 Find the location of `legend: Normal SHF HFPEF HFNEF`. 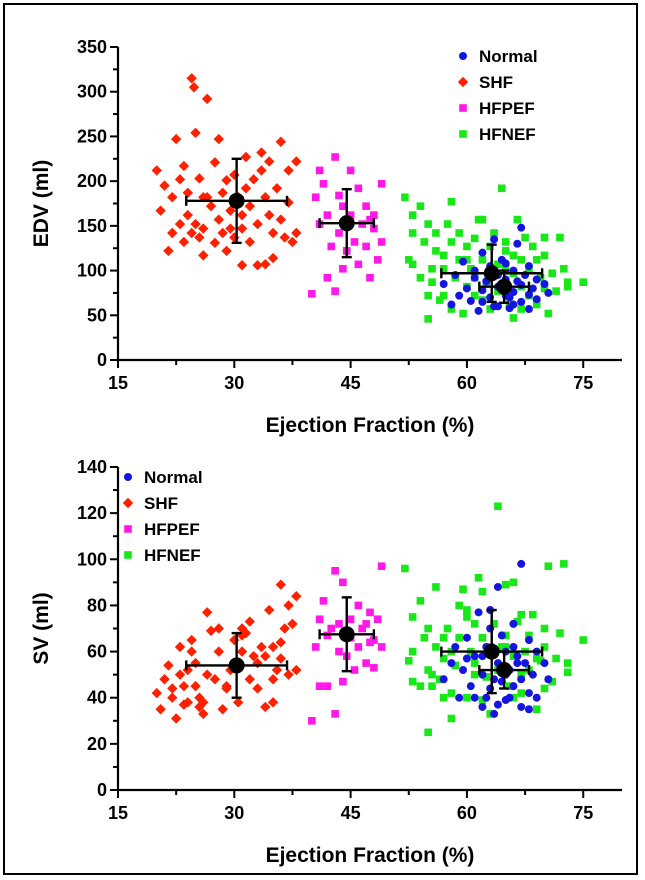

legend: Normal SHF HFPEF HFNEF is located at coordinates (162, 516).